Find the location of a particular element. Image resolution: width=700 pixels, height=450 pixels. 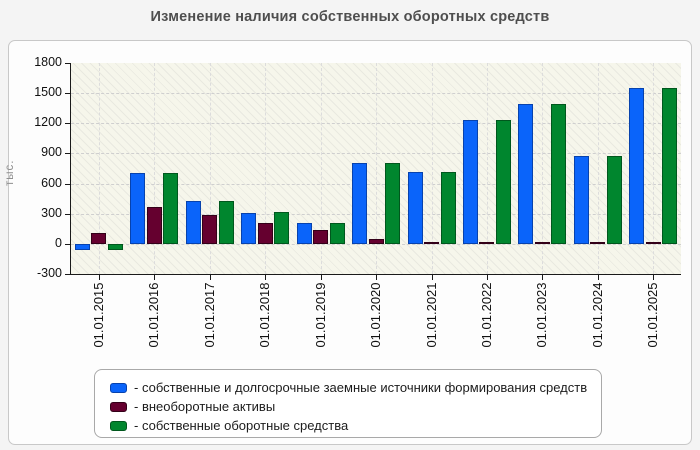

y-tick-label: 600 is located at coordinates (51, 182).